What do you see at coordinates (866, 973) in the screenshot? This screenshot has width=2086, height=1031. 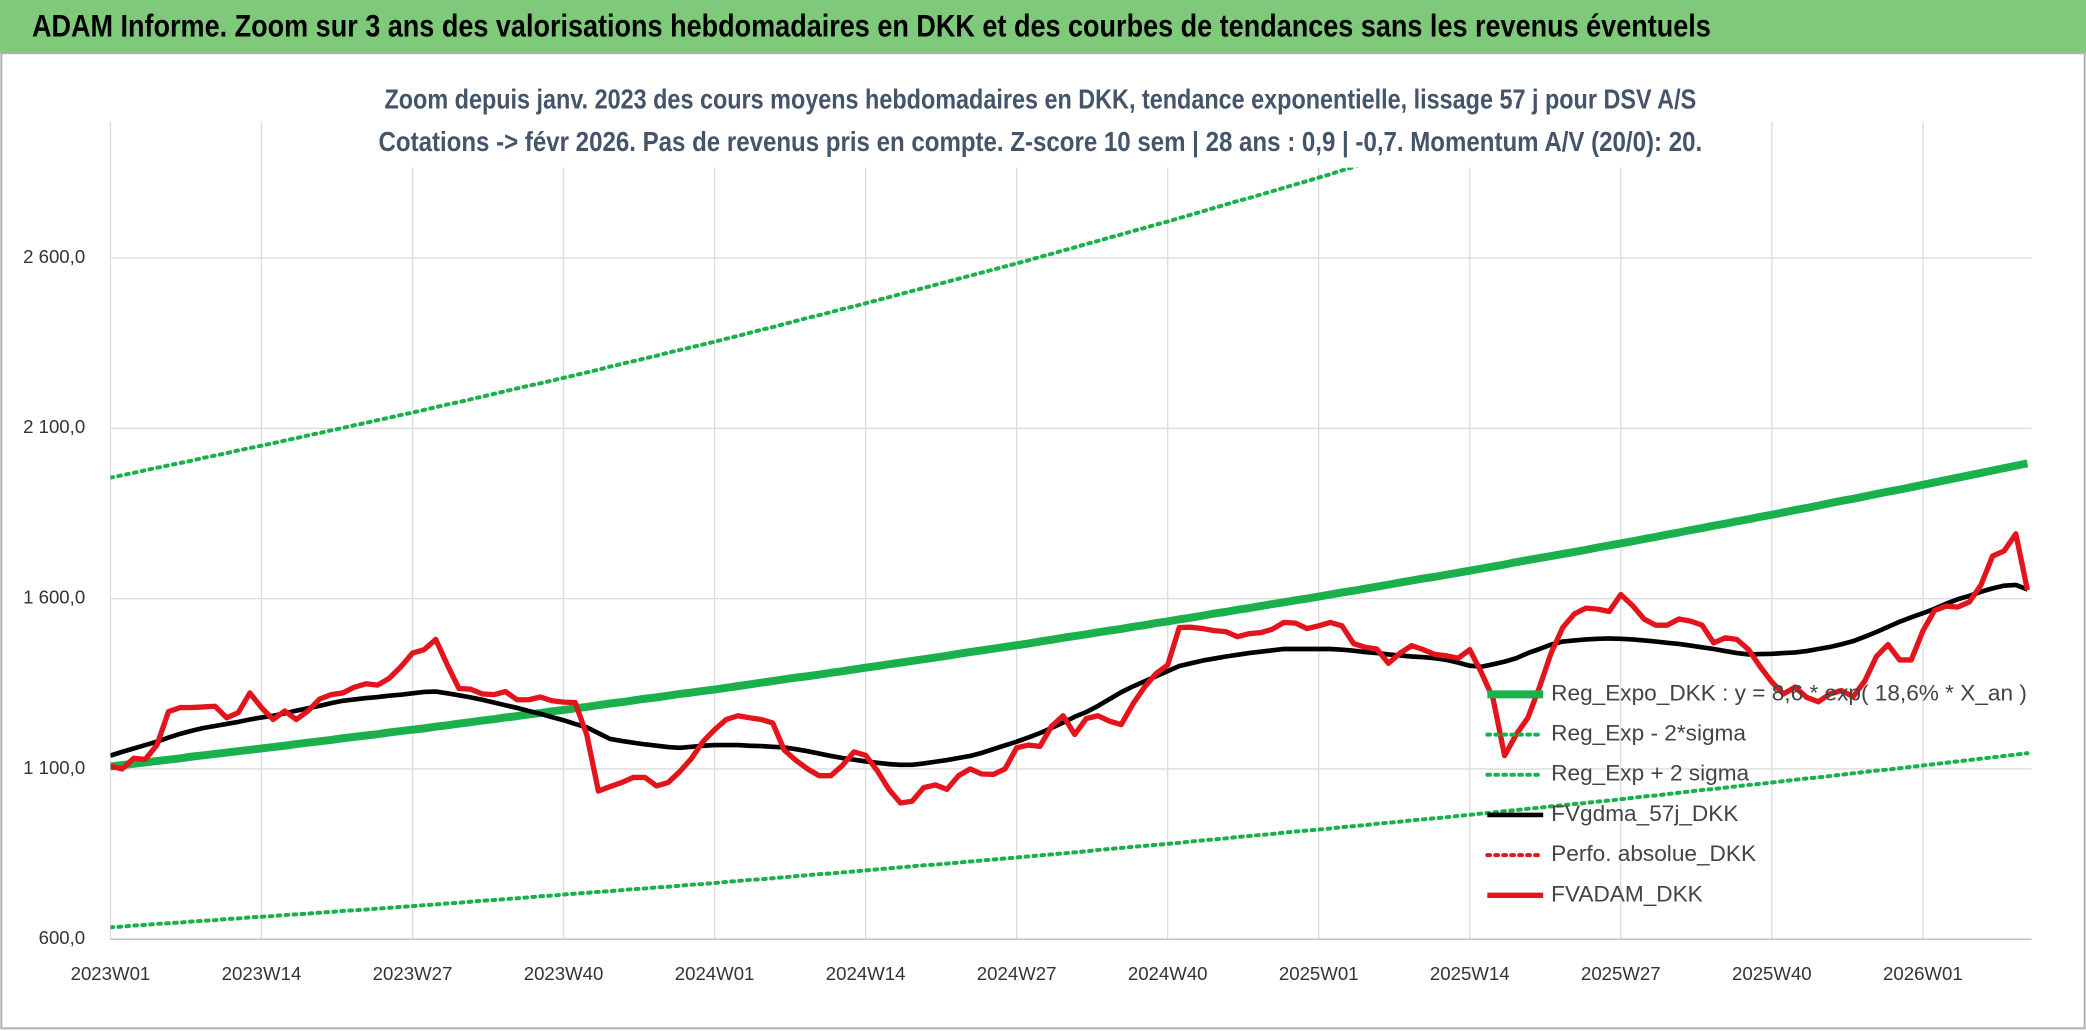 I see `x-tick-label: 2024W14` at bounding box center [866, 973].